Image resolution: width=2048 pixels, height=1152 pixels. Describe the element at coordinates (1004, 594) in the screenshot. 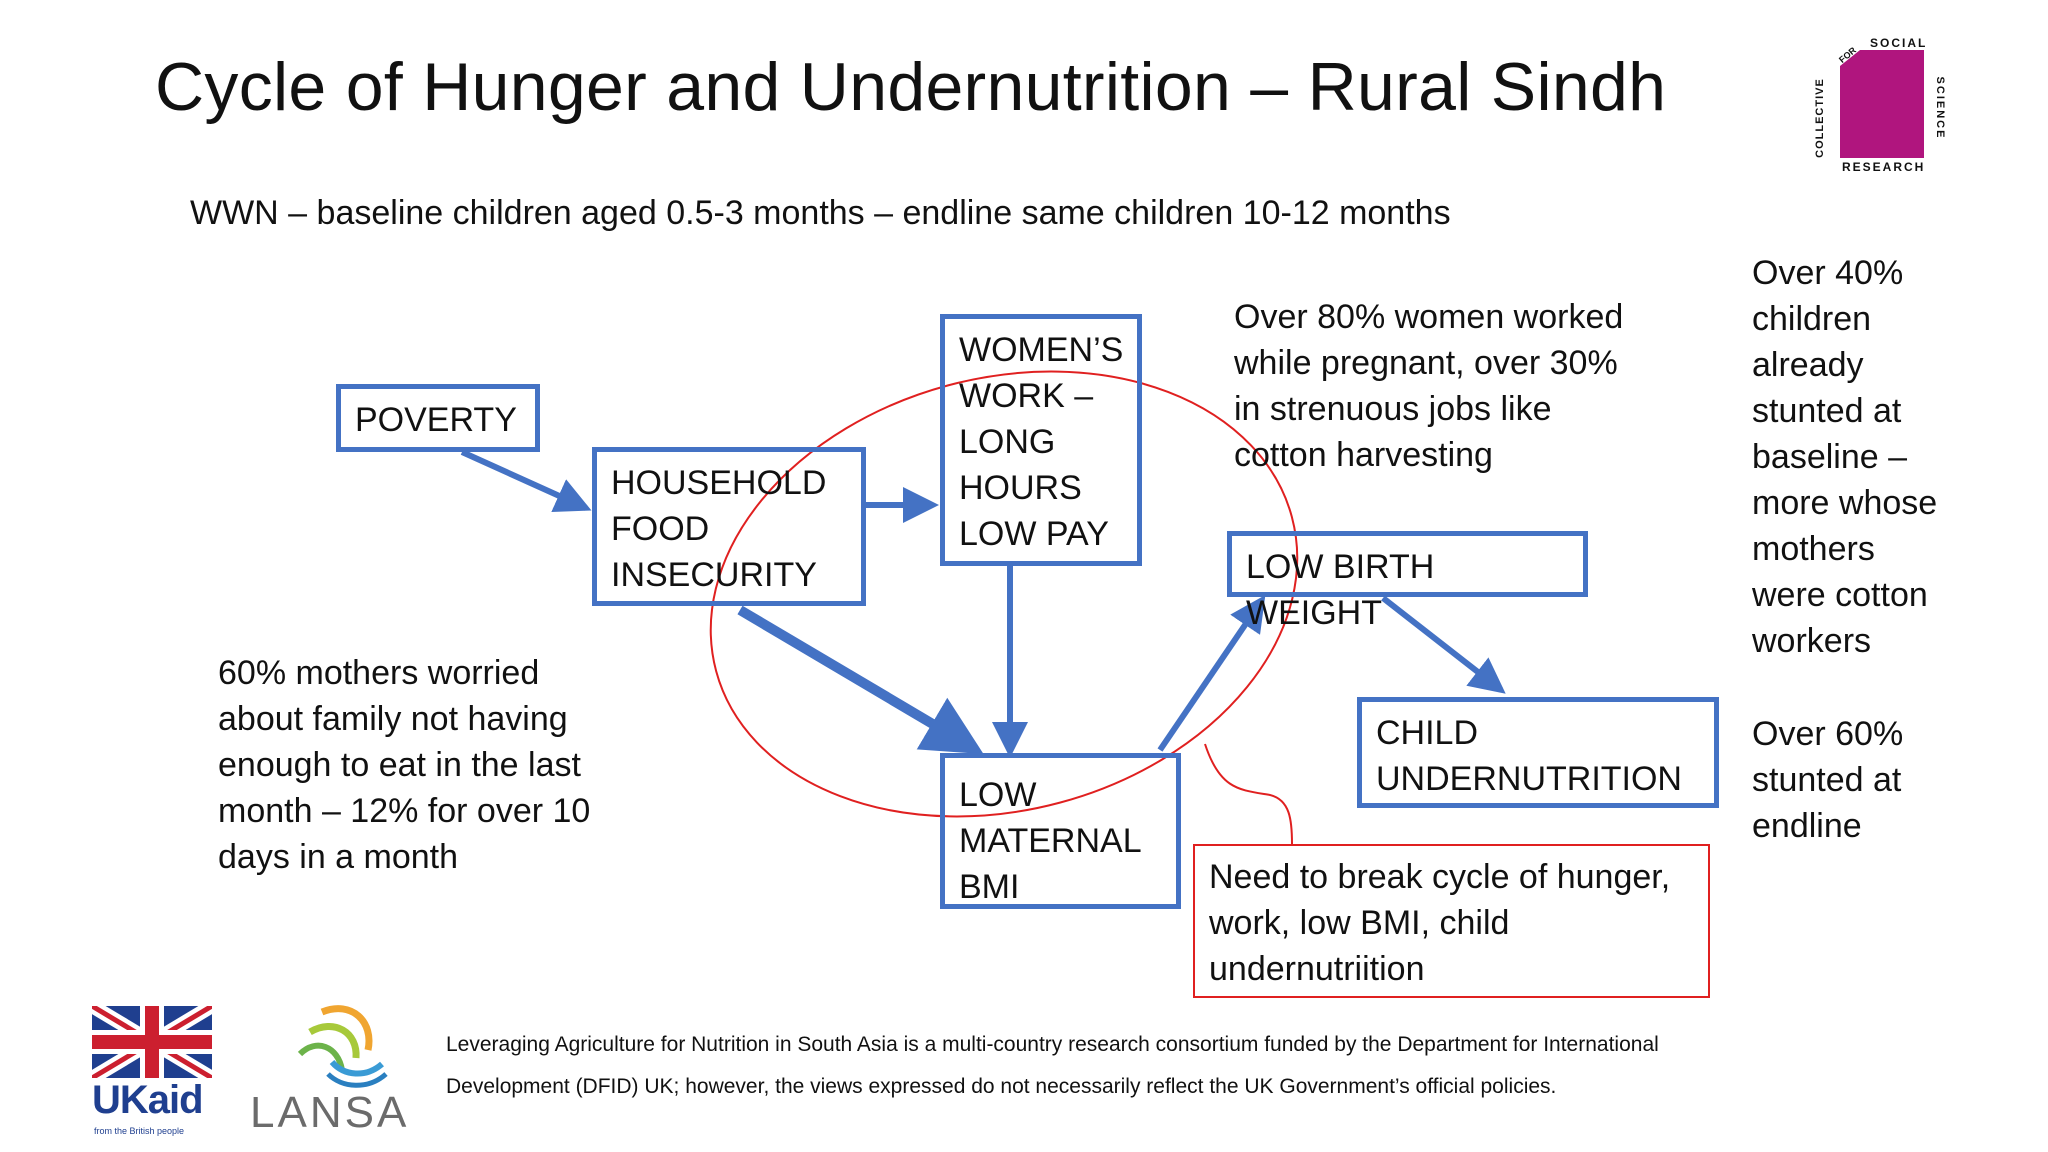

I see `cycle-ellipse` at that location.